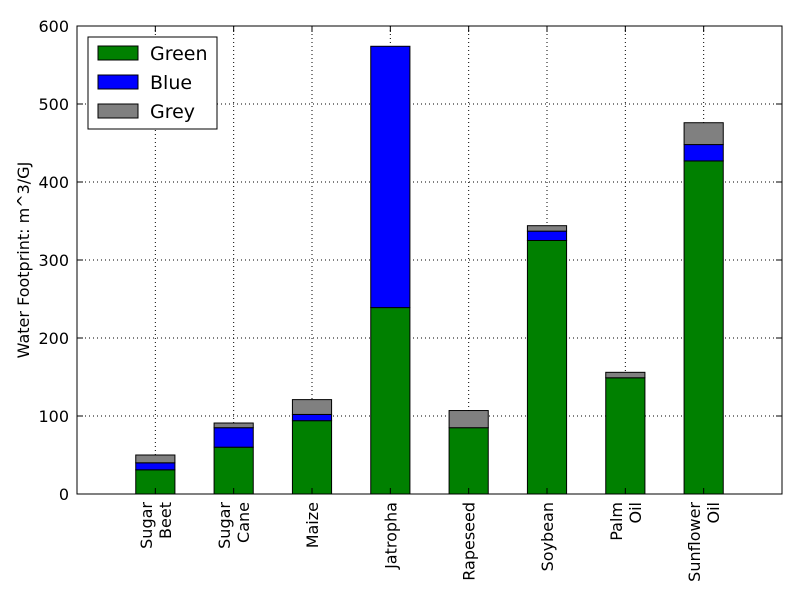 Image resolution: width=800 pixels, height=600 pixels. Describe the element at coordinates (118, 53) in the screenshot. I see `legend-swatch-green` at that location.